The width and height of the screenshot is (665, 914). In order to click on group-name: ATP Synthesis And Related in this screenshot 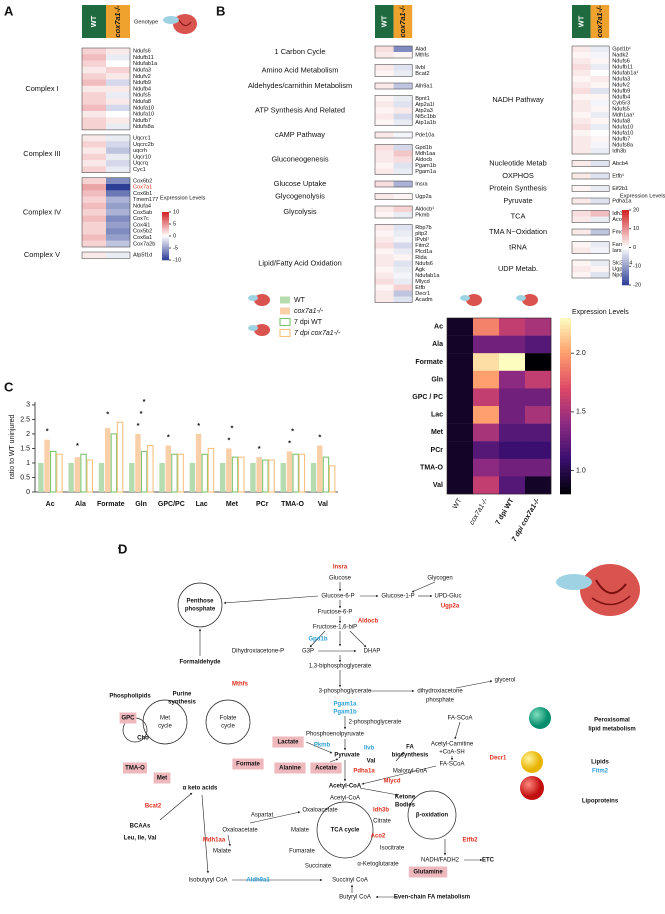, I will do `click(300, 109)`.